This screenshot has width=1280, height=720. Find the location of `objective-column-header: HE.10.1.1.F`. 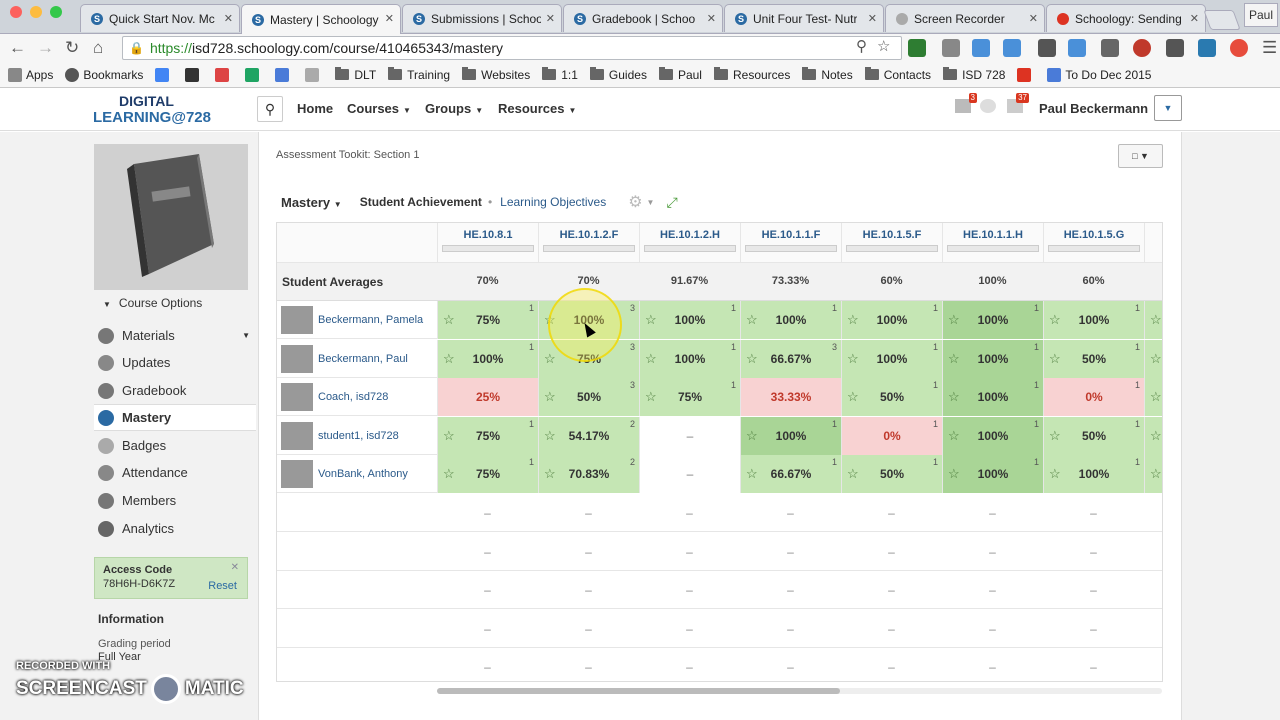

objective-column-header: HE.10.1.1.F is located at coordinates (790, 243).